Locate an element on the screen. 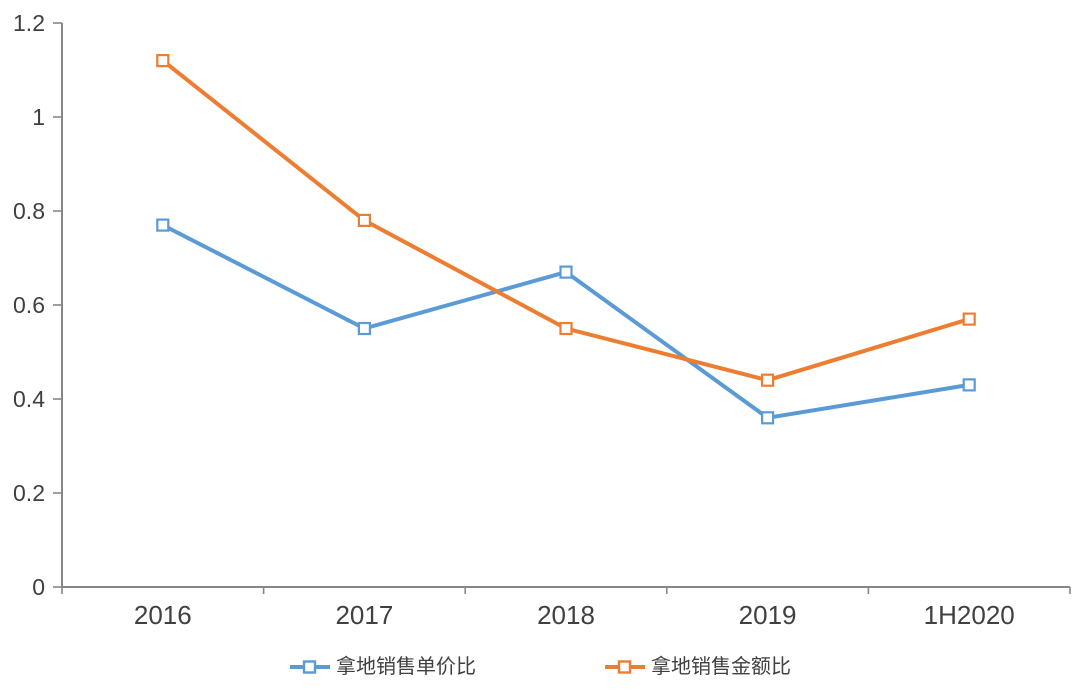 Image resolution: width=1080 pixels, height=689 pixels. legend: 拿地销售单价比 拿地销售金额比 is located at coordinates (540, 667).